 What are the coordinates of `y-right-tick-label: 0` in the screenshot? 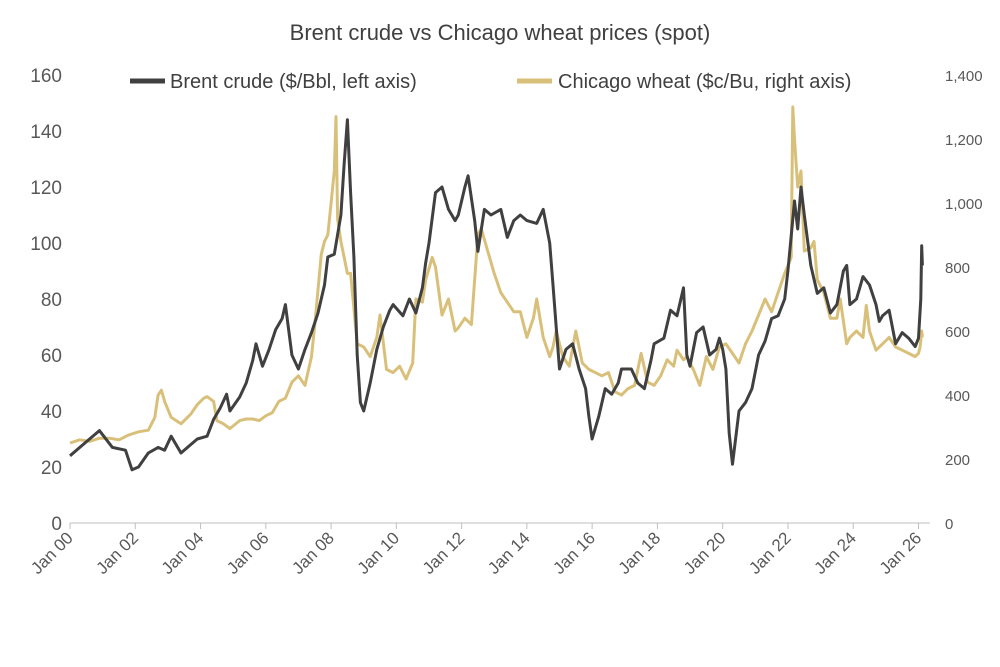 It's located at (949, 524).